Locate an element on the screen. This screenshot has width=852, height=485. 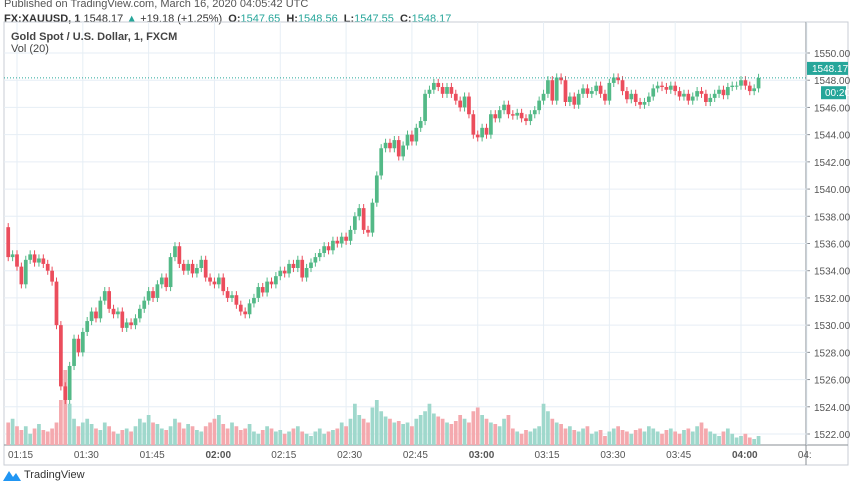
up-arrow-icon: ▲ is located at coordinates (132, 19).